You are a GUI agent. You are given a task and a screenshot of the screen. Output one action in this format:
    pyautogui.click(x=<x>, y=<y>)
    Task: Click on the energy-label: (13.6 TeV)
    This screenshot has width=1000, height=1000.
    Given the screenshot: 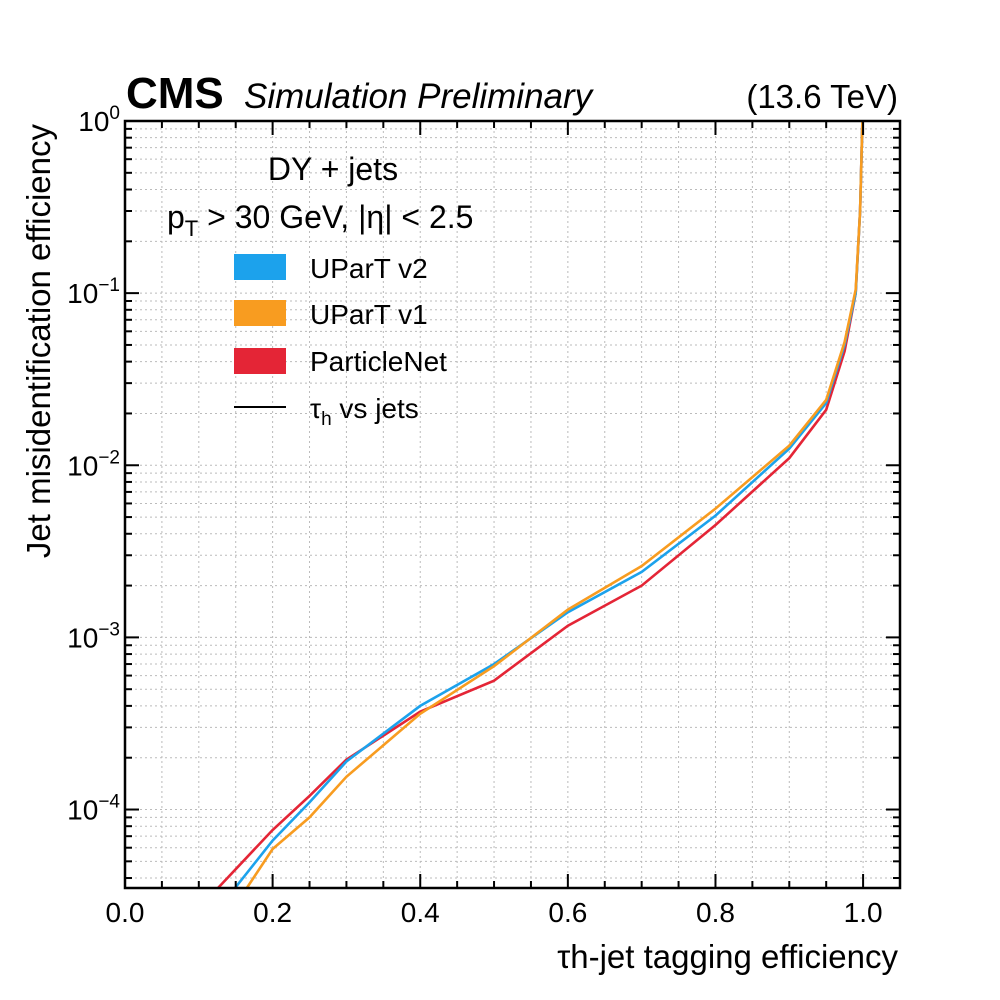 What is the action you would take?
    pyautogui.click(x=822, y=96)
    